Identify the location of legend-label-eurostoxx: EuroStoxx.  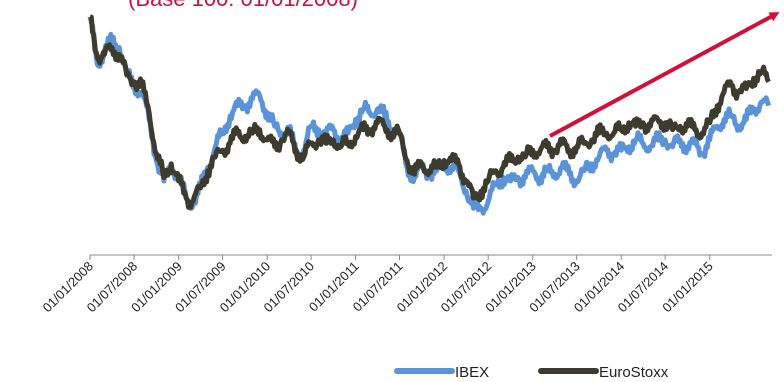
(634, 372).